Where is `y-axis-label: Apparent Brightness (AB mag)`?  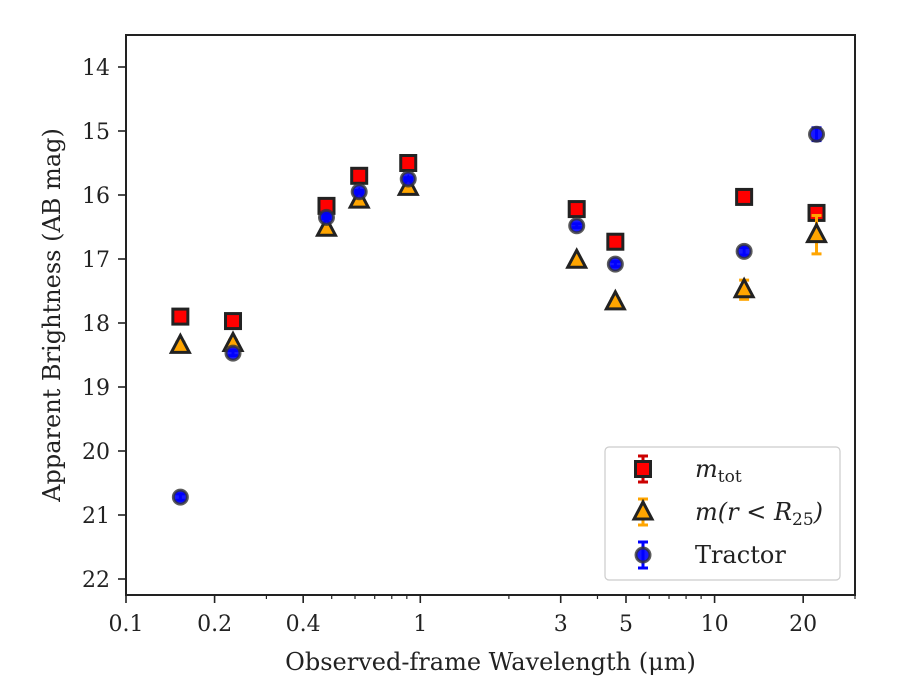
y-axis-label: Apparent Brightness (AB mag) is located at coordinates (52, 315).